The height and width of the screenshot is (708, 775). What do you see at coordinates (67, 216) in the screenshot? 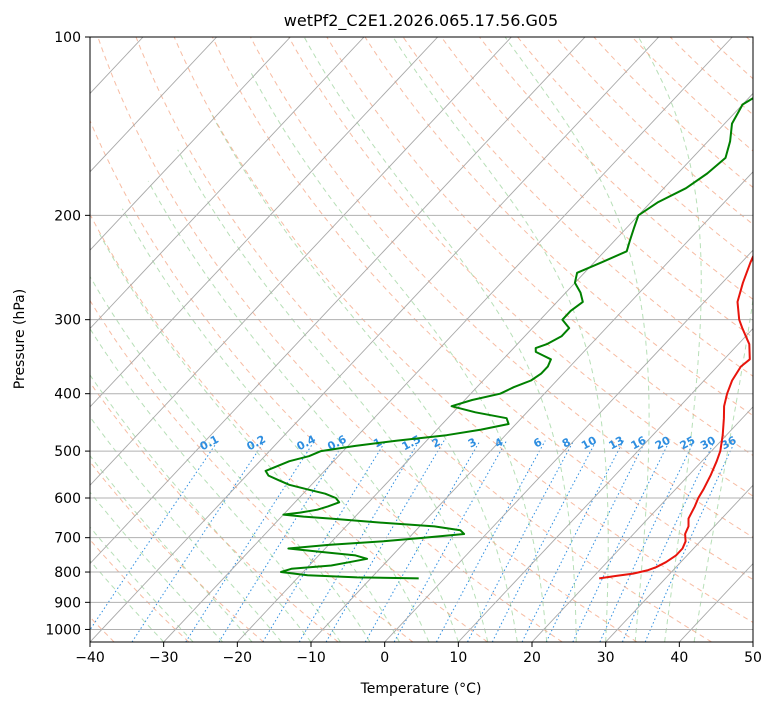
I see `y-tick-label: 200` at bounding box center [67, 216].